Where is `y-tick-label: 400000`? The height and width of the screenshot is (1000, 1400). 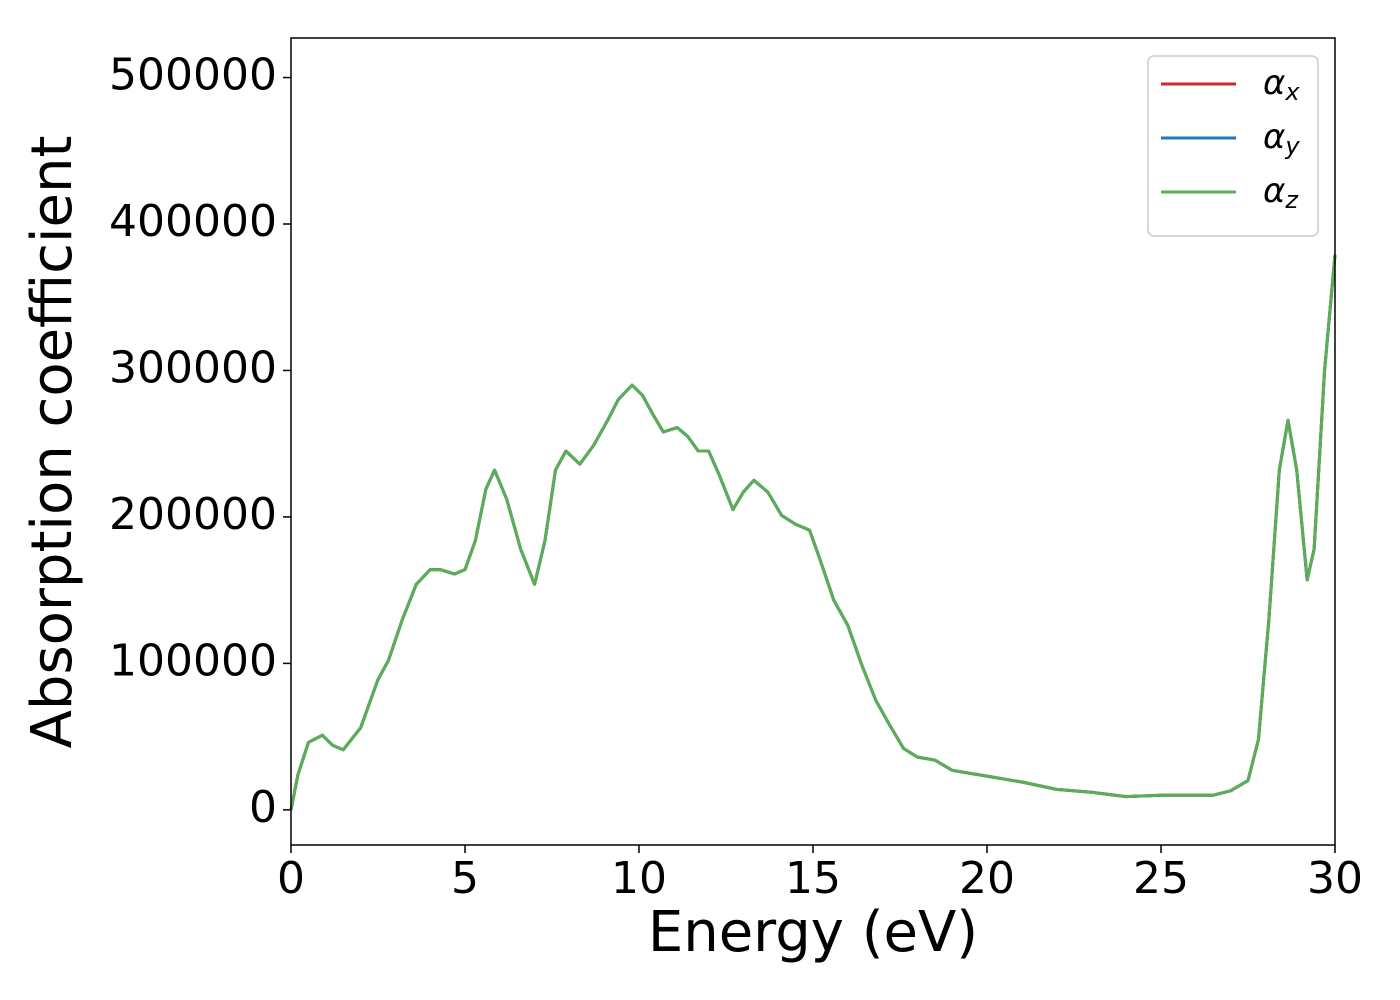 y-tick-label: 400000 is located at coordinates (193, 221).